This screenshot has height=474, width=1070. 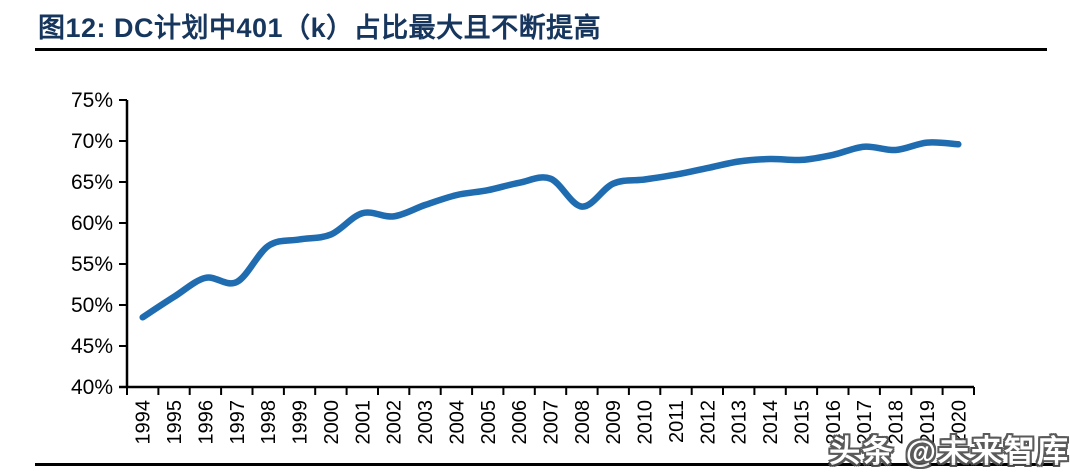 What do you see at coordinates (363, 422) in the screenshot?
I see `x-axis-label: 2001` at bounding box center [363, 422].